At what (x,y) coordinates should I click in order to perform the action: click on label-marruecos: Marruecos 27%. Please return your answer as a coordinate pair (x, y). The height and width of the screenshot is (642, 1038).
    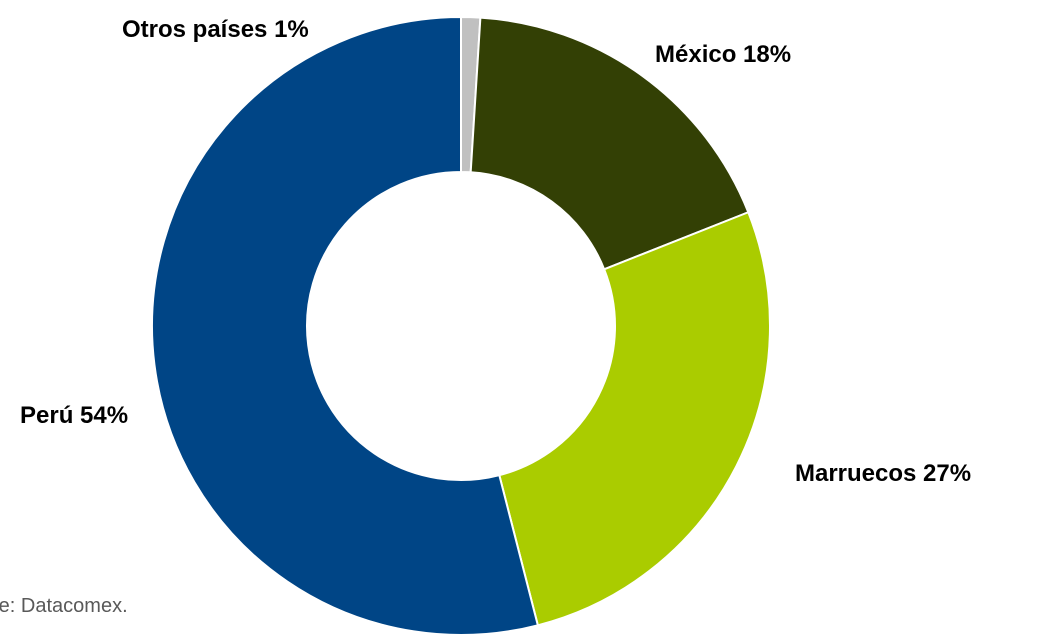
    Looking at the image, I should click on (883, 473).